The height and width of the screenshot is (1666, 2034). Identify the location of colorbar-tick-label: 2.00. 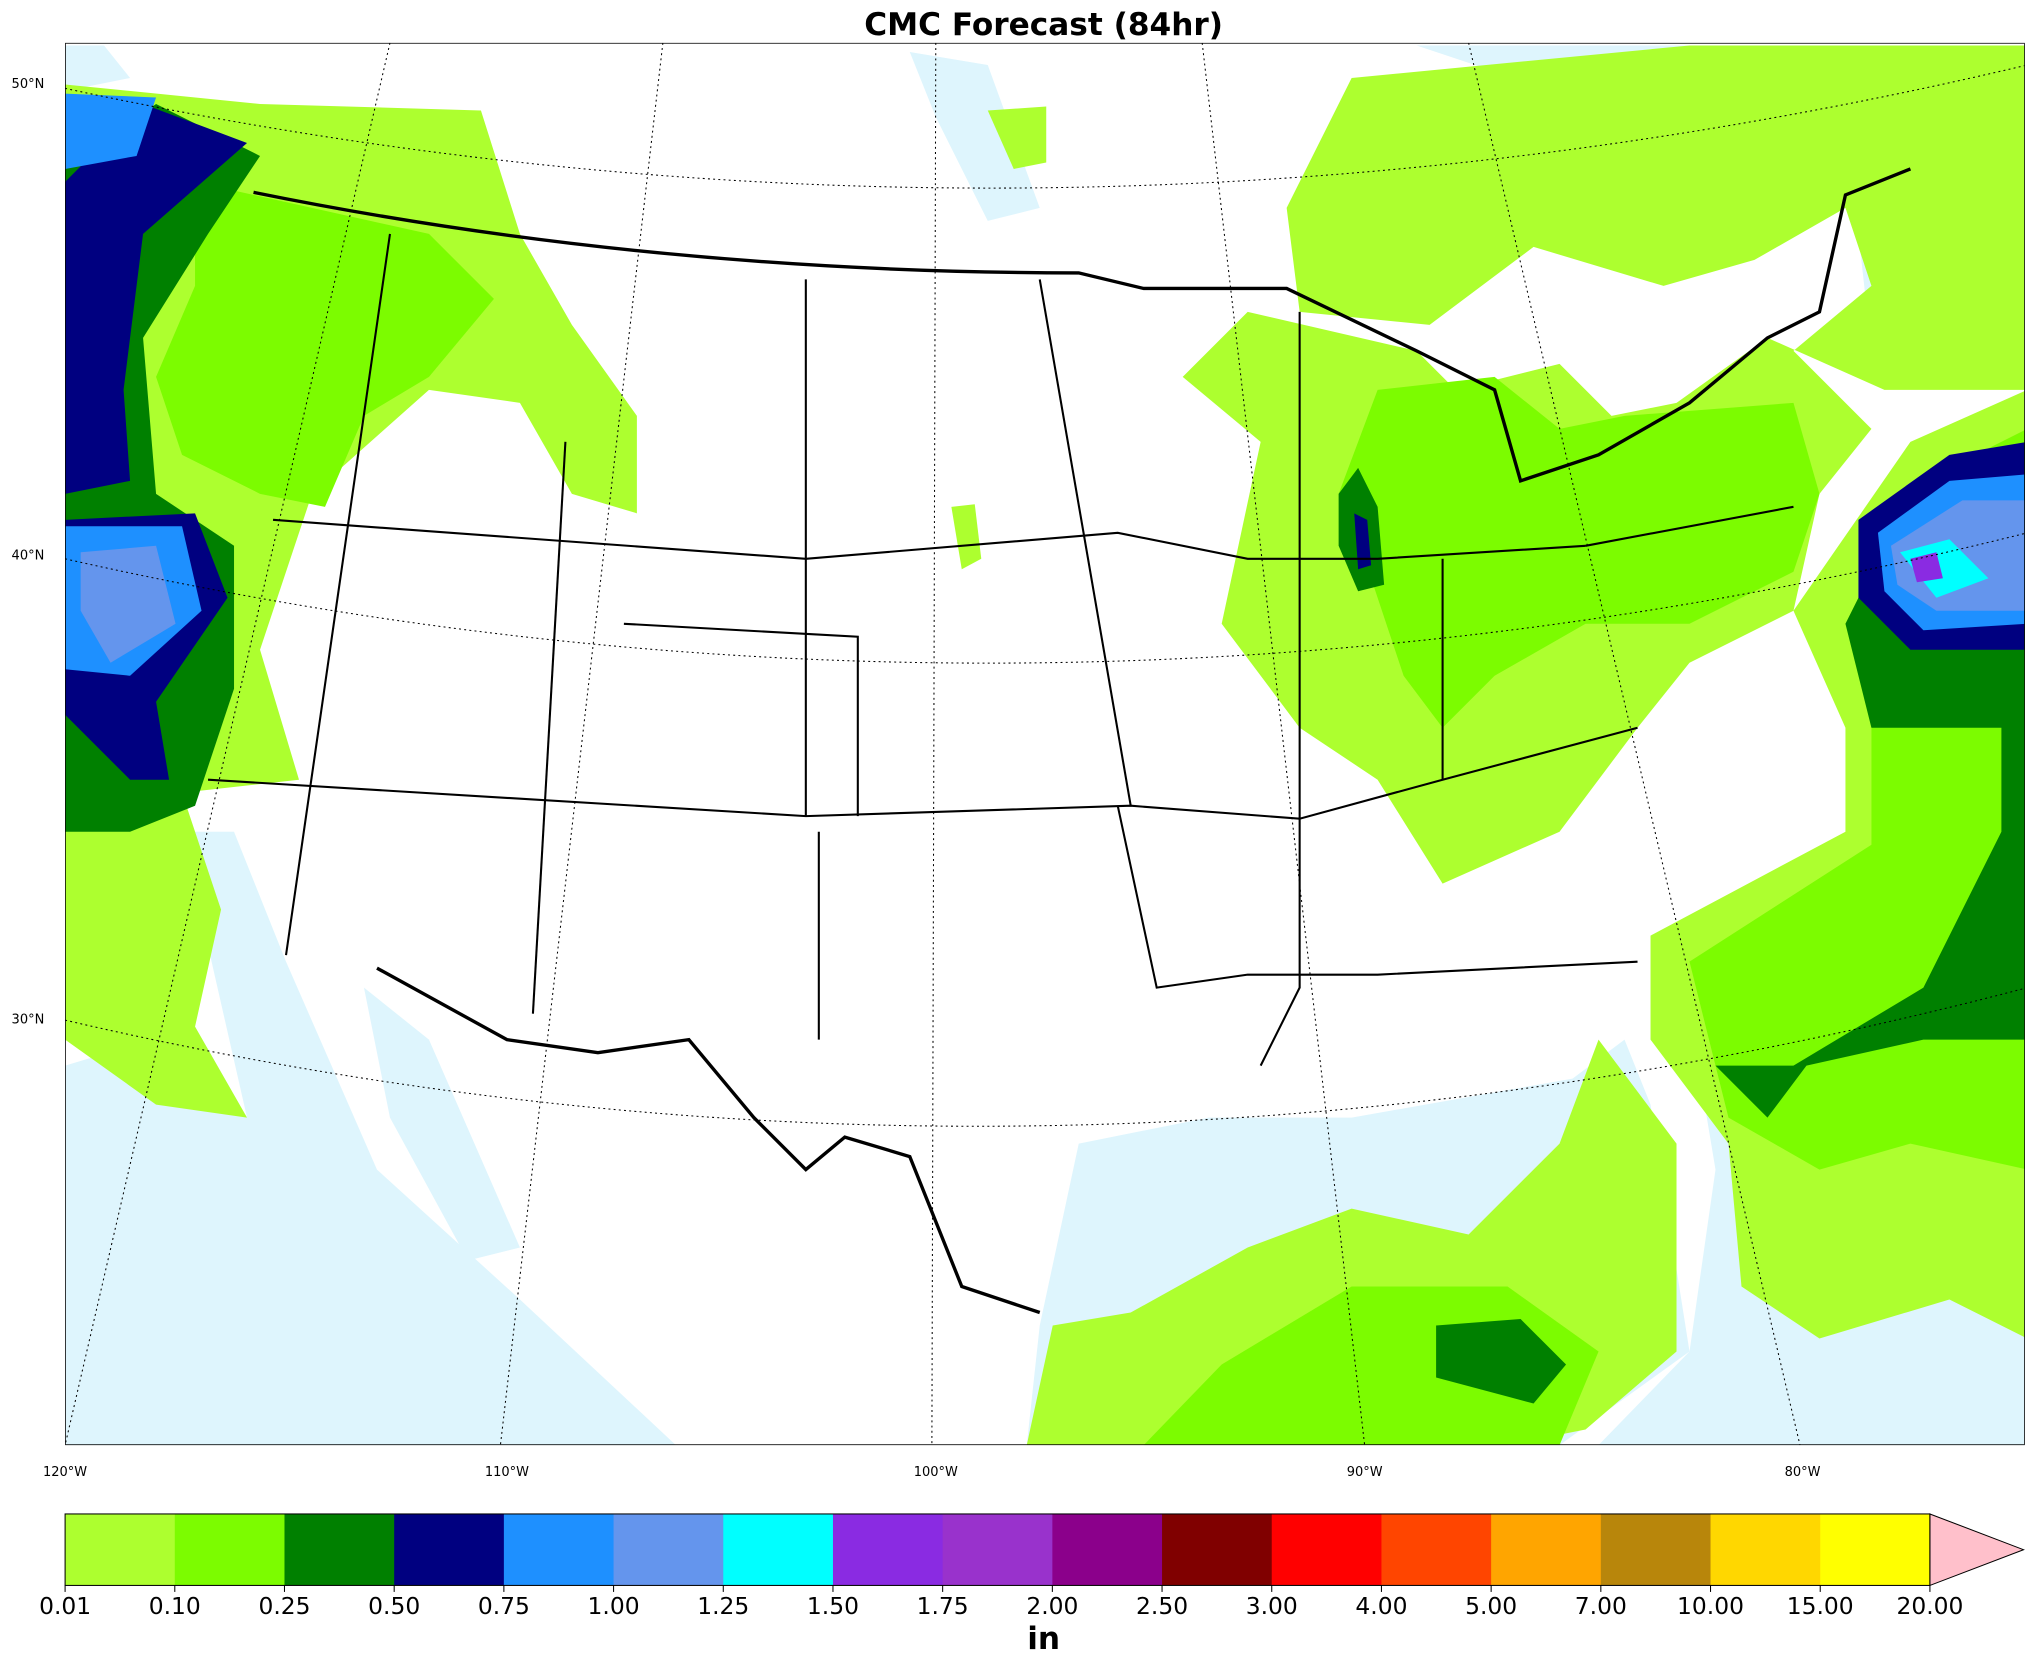
(1052, 1606).